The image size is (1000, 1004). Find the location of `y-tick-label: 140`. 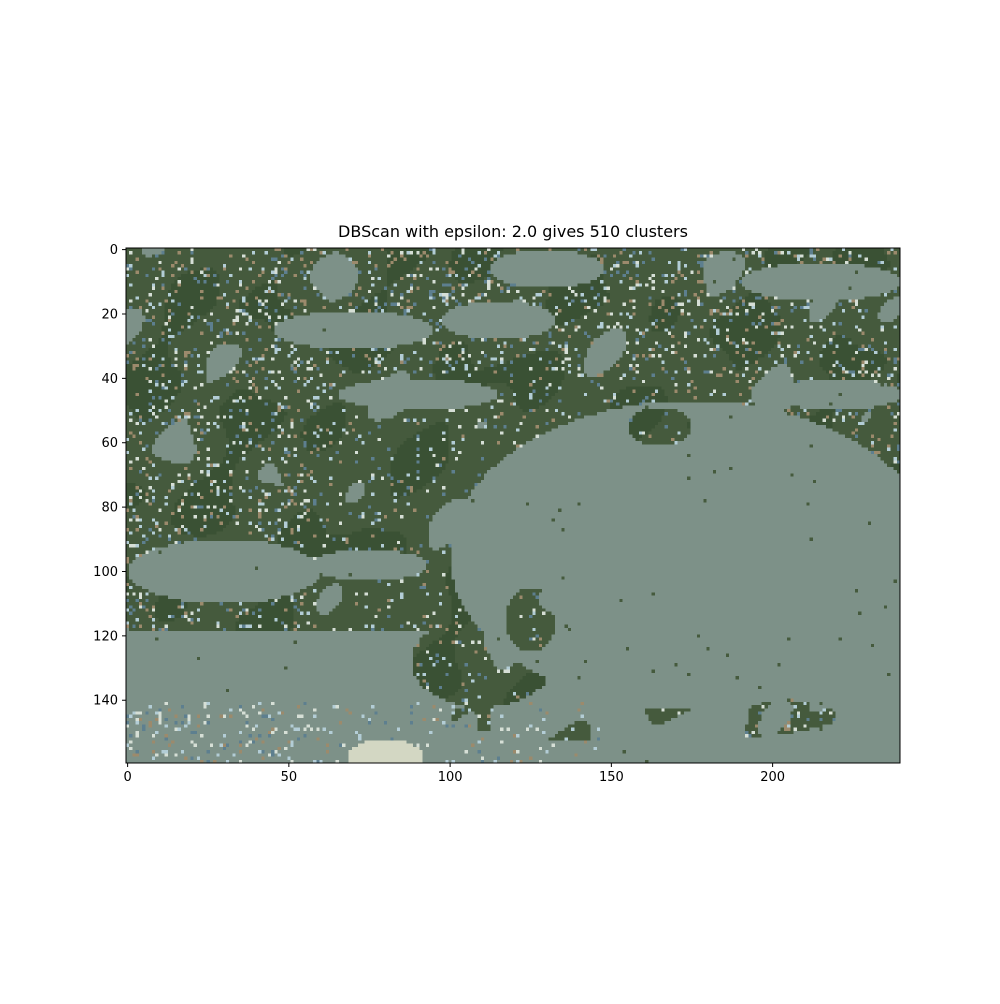

y-tick-label: 140 is located at coordinates (105, 701).